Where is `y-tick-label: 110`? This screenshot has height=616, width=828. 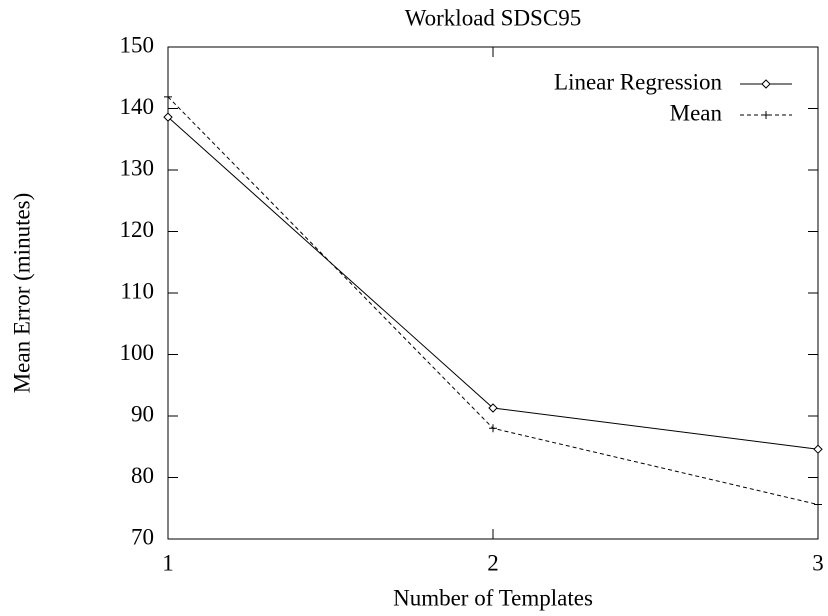
y-tick-label: 110 is located at coordinates (137, 290).